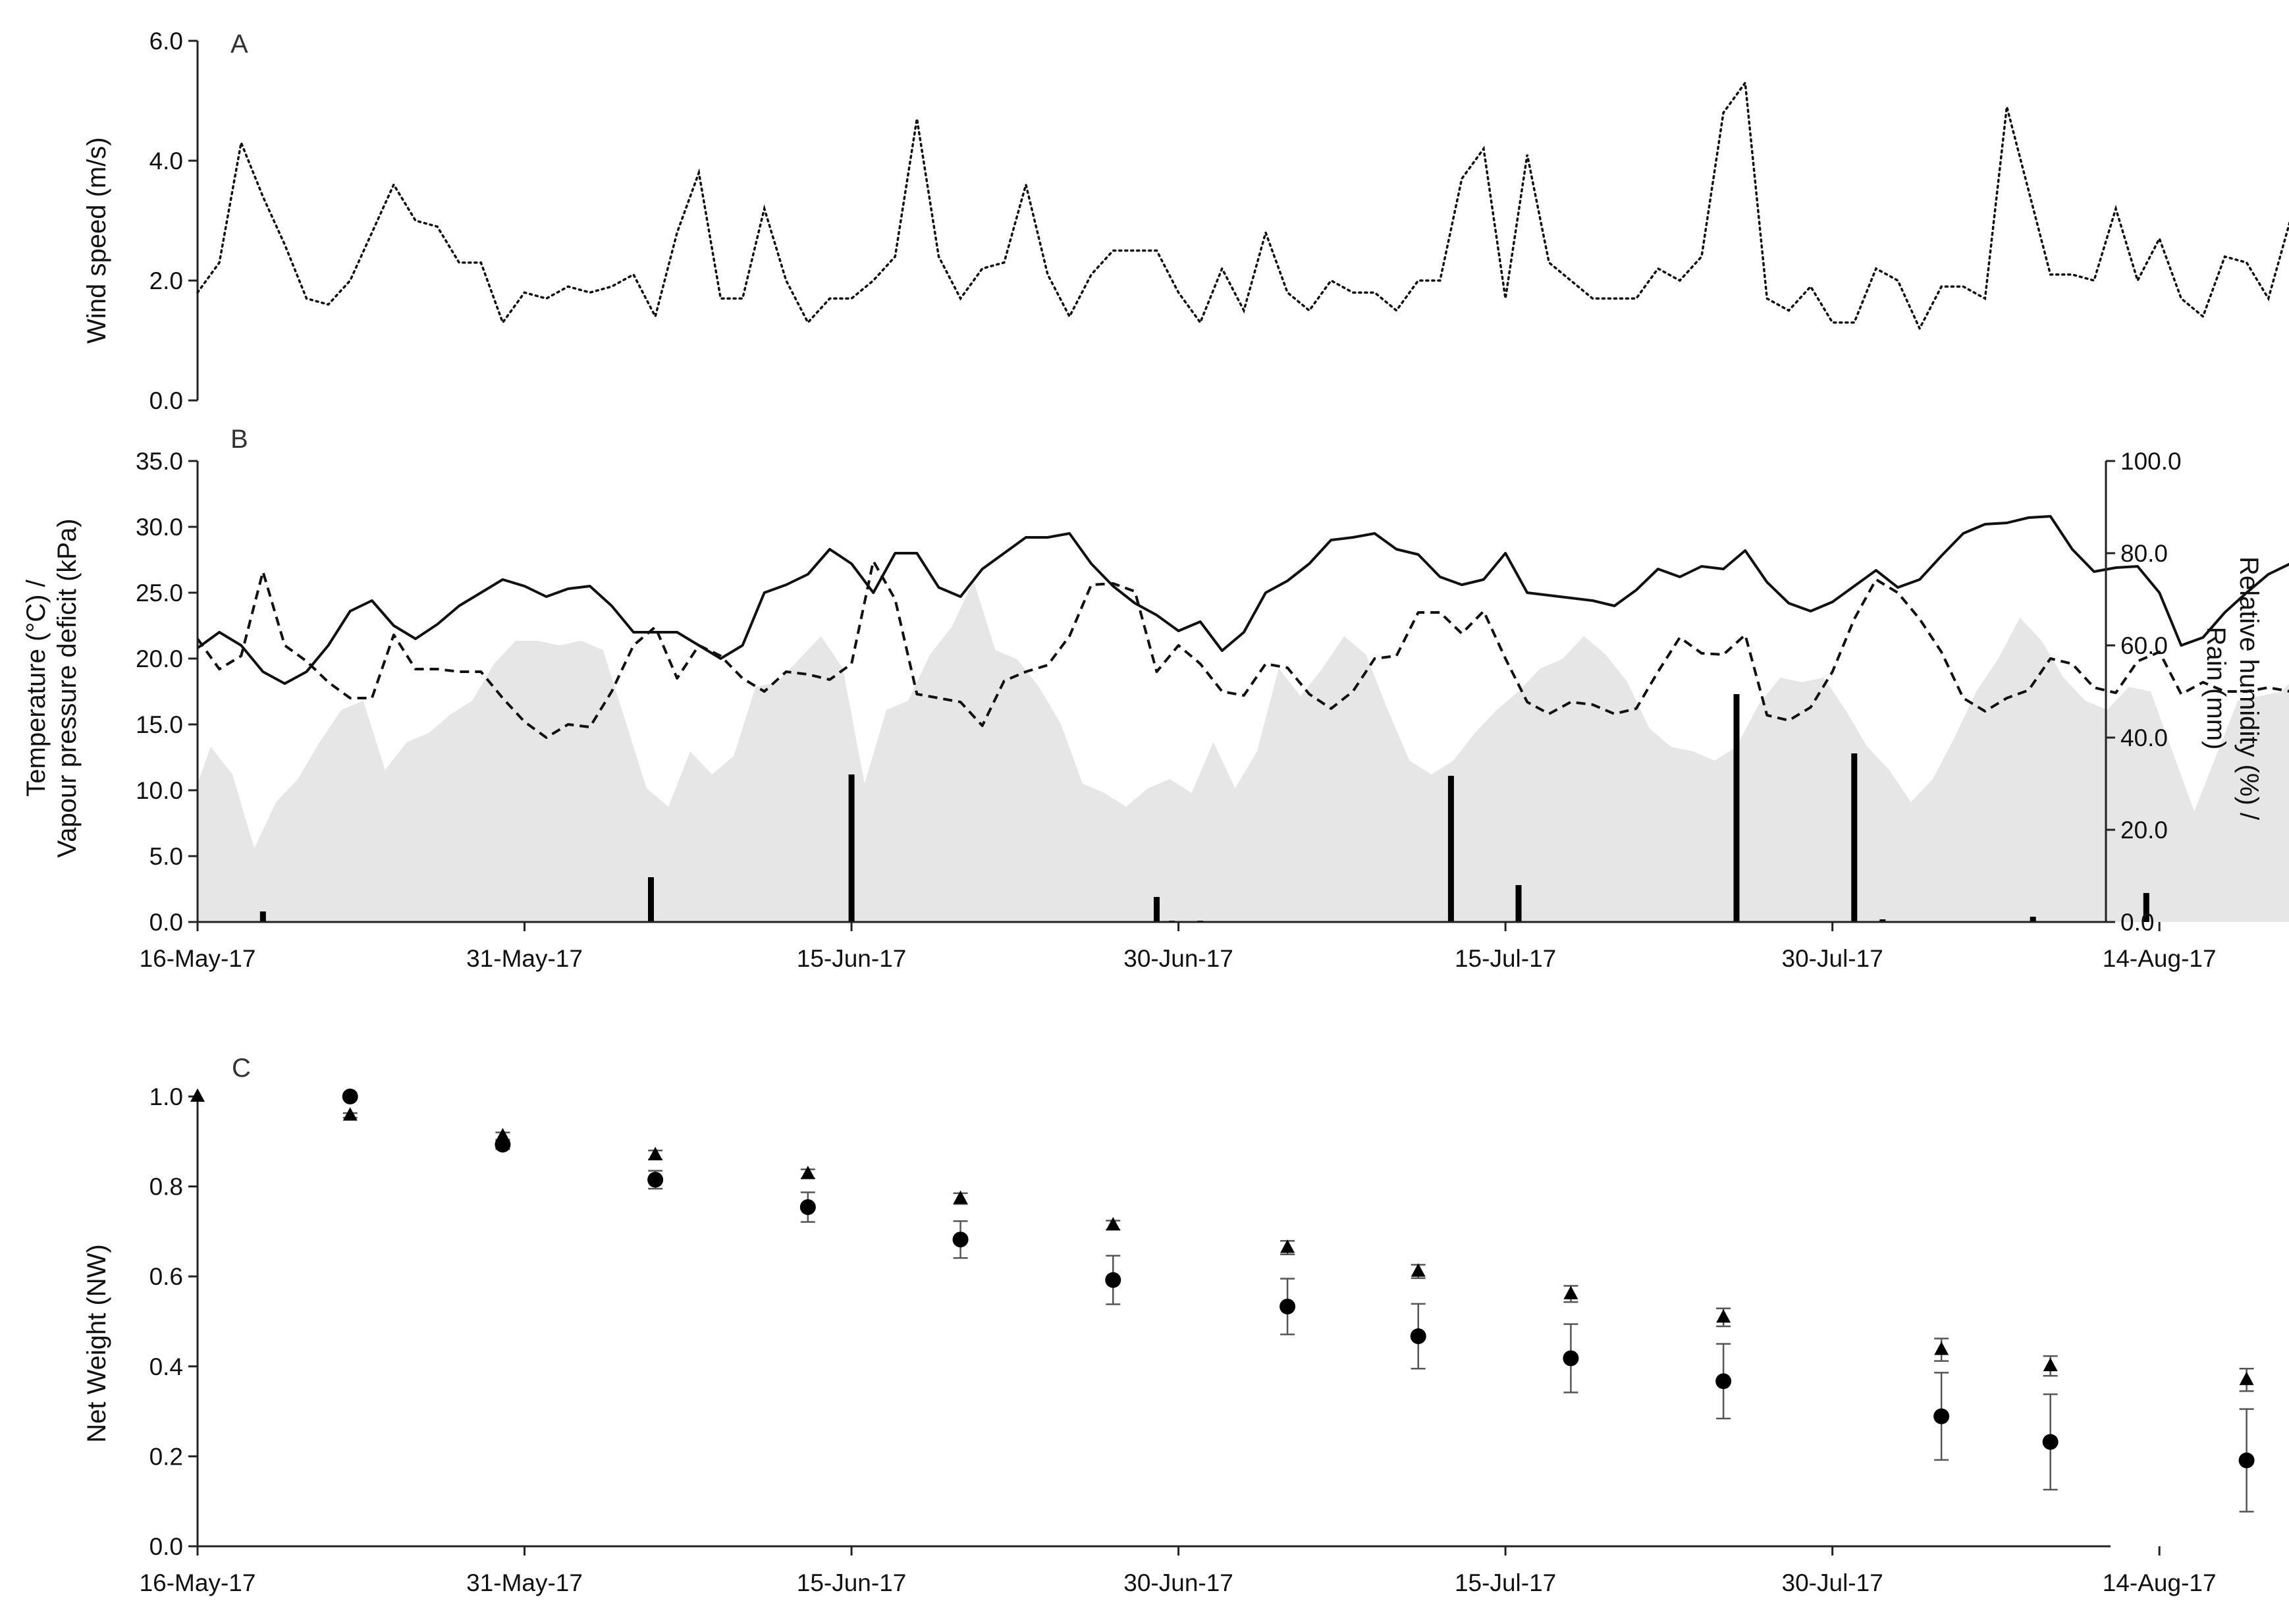 Image resolution: width=2289 pixels, height=1624 pixels. Describe the element at coordinates (159, 593) in the screenshot. I see `panel-b-left-tick-label: 25.0` at that location.